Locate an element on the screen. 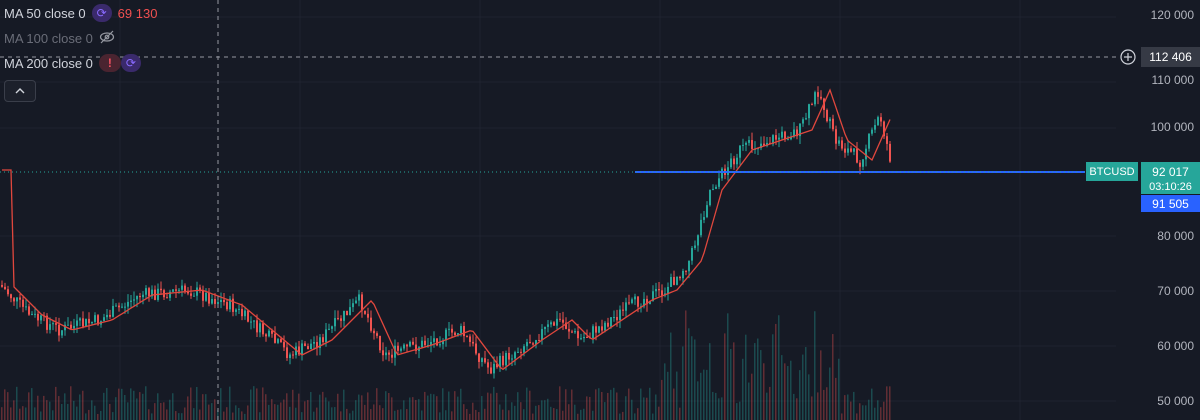 Image resolution: width=1200 pixels, height=420 pixels. plus-circle-icon is located at coordinates (1128, 57).